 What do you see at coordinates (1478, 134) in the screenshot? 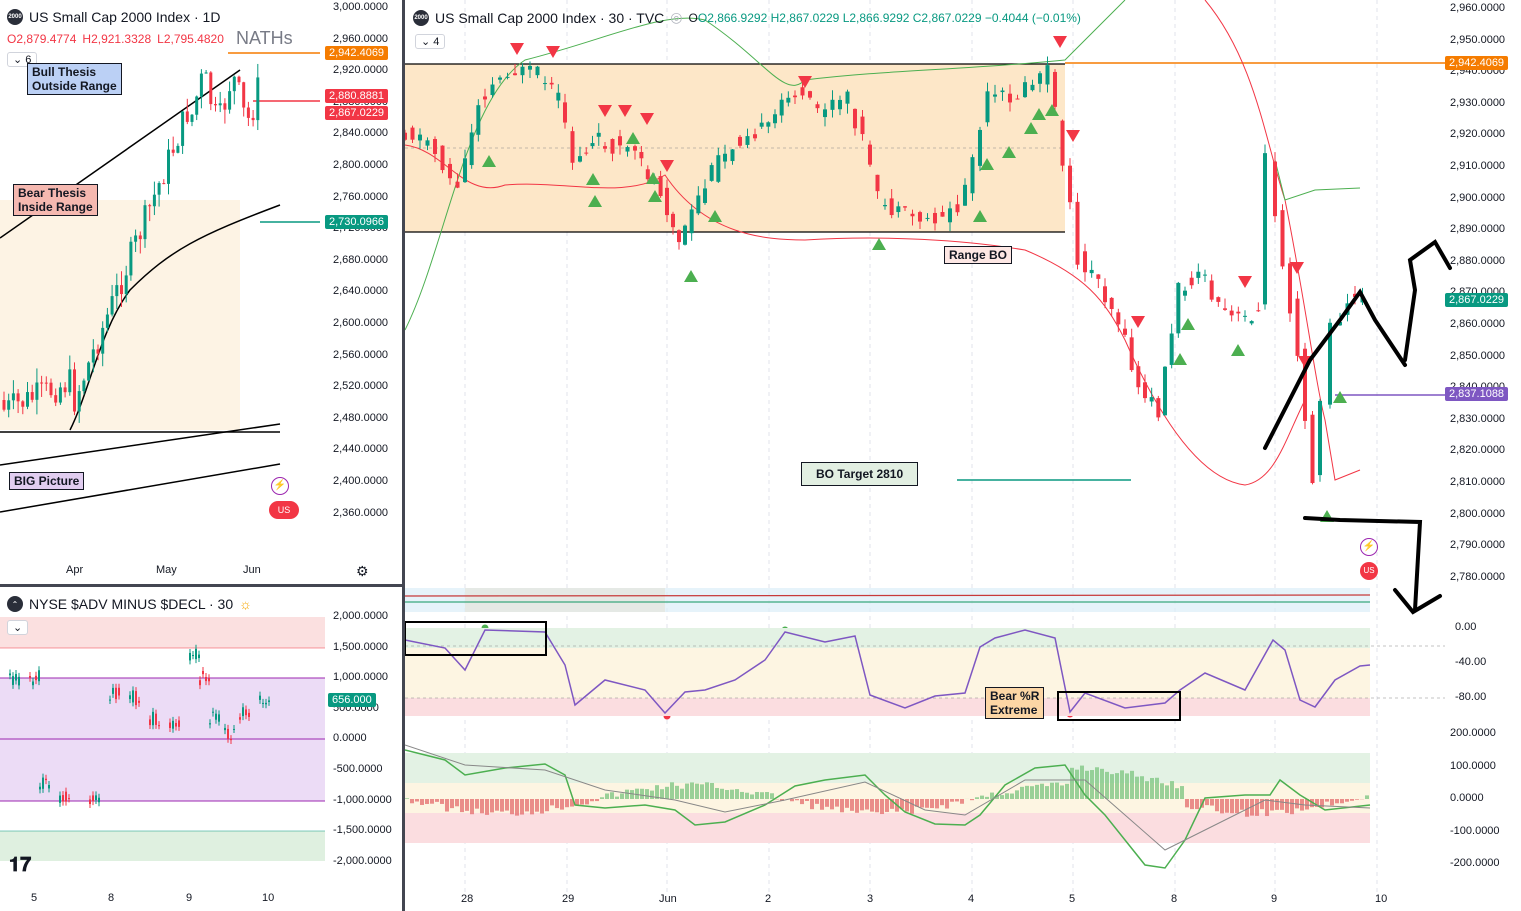
I see `axis-label: 2,920.0000` at bounding box center [1478, 134].